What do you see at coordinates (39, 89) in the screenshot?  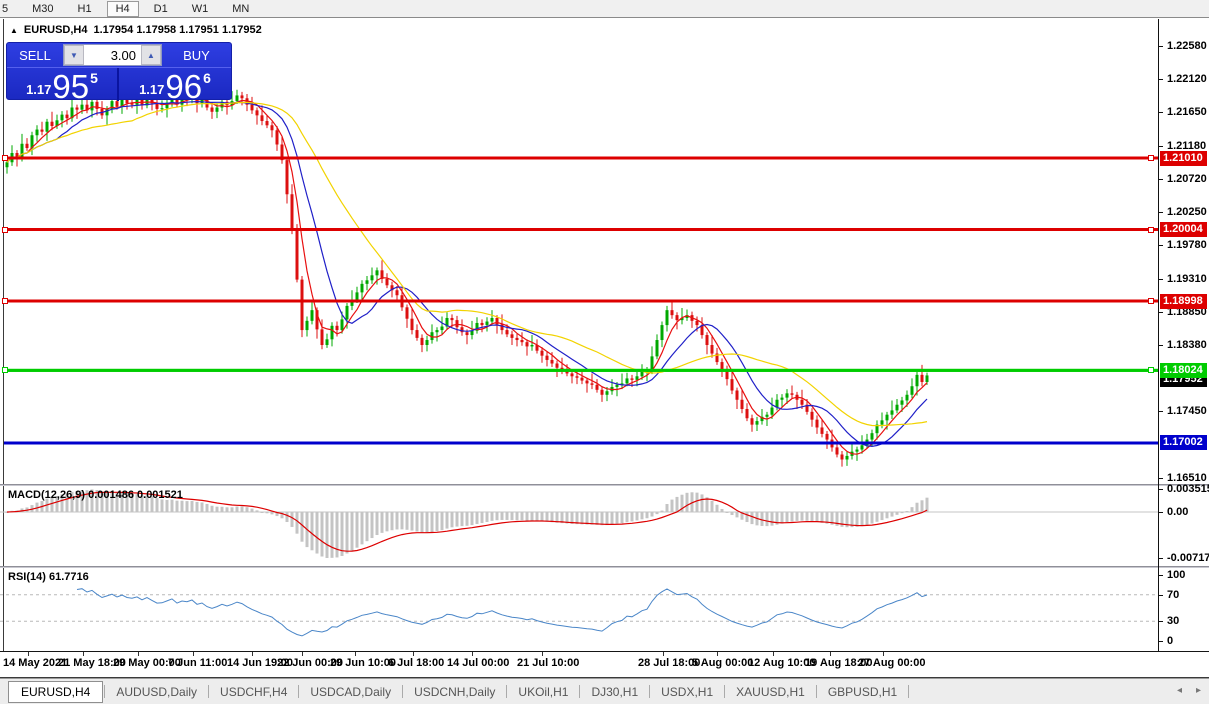 I see `sell-price-prefix: 1.17` at bounding box center [39, 89].